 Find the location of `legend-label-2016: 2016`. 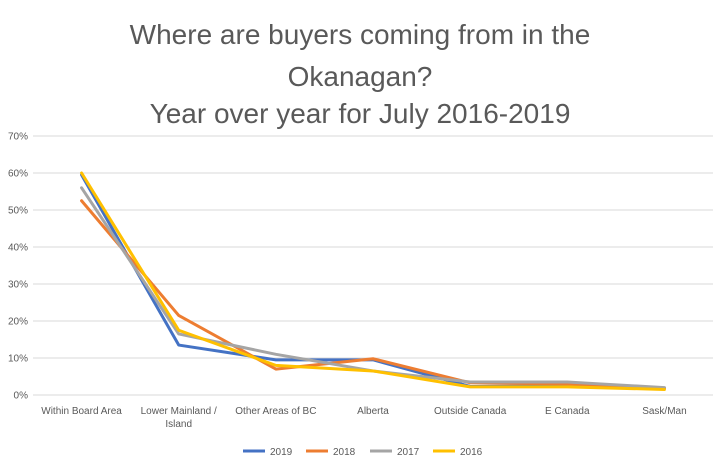

legend-label-2016: 2016 is located at coordinates (471, 452).